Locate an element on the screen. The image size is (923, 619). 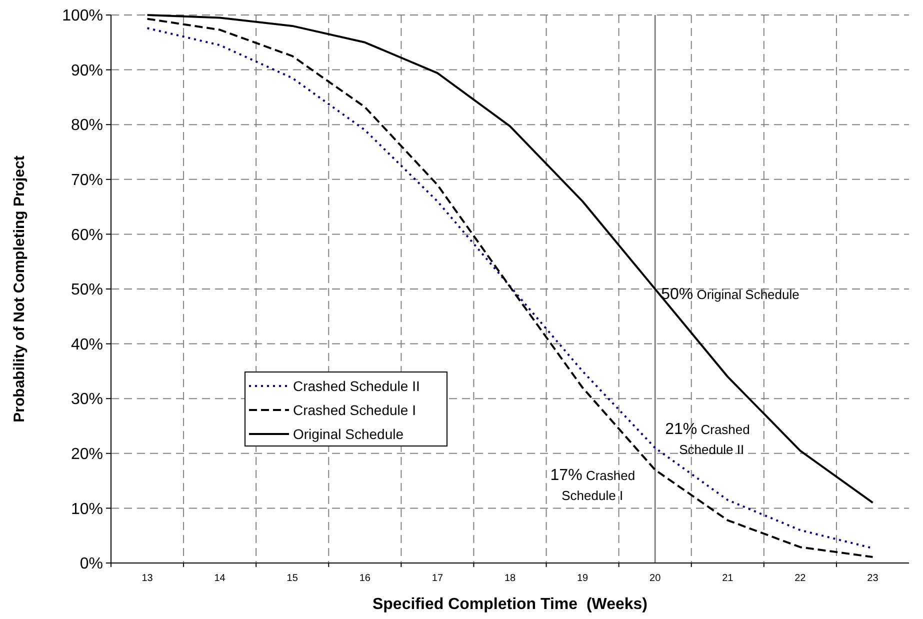
x-tick-label: 16 is located at coordinates (365, 578).